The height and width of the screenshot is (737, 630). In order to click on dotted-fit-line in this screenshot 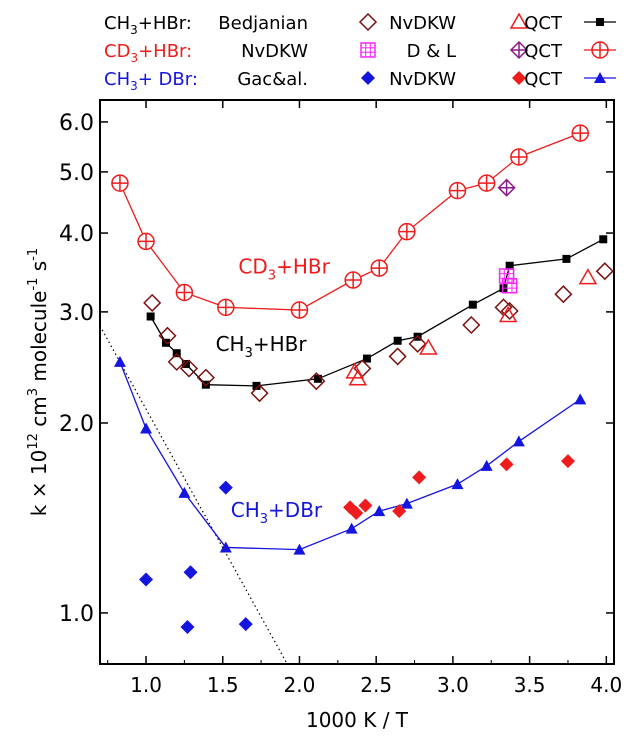, I will do `click(194, 494)`.